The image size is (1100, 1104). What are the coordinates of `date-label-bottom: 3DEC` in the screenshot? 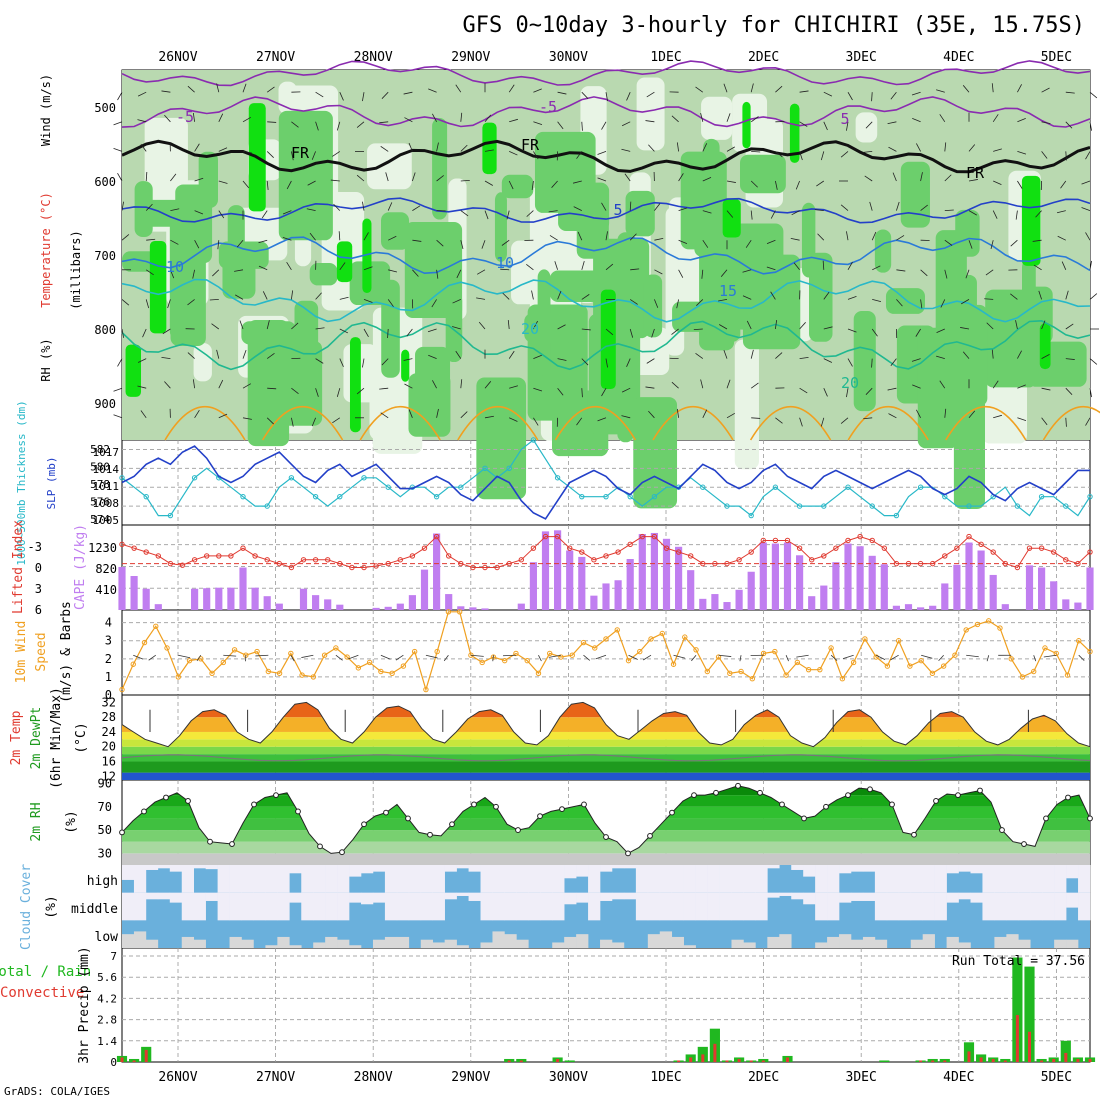 It's located at (861, 1077).